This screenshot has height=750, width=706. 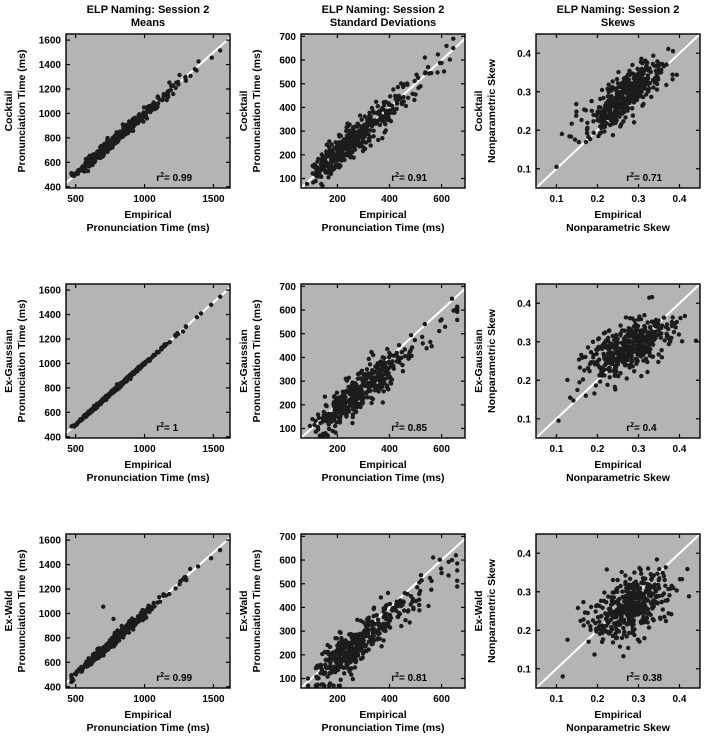 What do you see at coordinates (479, 111) in the screenshot?
I see `y-axis-label: Cocktail` at bounding box center [479, 111].